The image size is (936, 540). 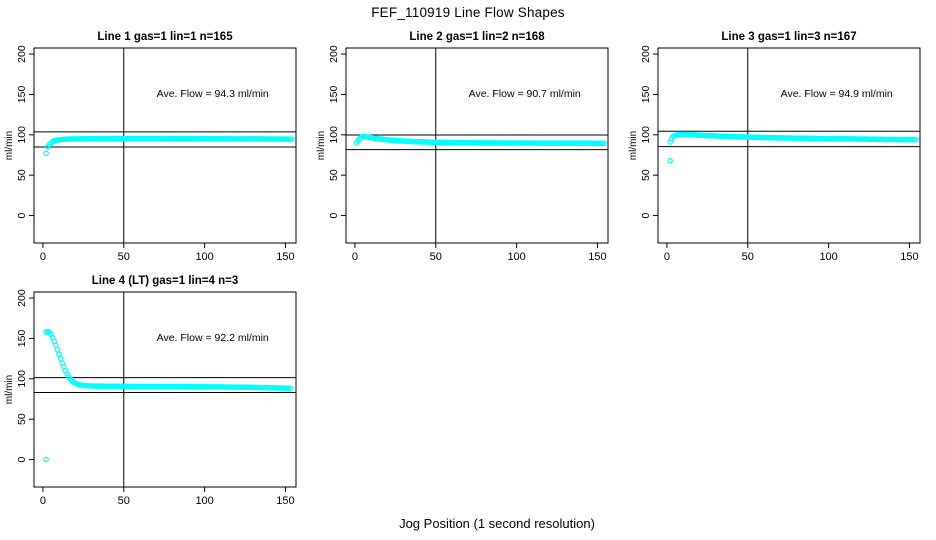 What do you see at coordinates (165, 37) in the screenshot?
I see `panel-title: Line 1 gas=1 lin=1 n=165` at bounding box center [165, 37].